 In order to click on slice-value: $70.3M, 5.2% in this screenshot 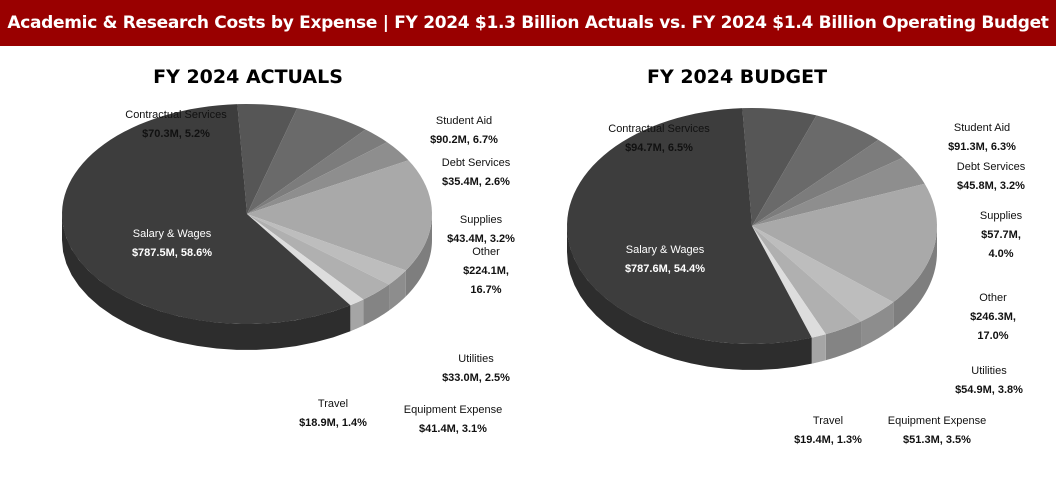, I will do `click(176, 134)`.